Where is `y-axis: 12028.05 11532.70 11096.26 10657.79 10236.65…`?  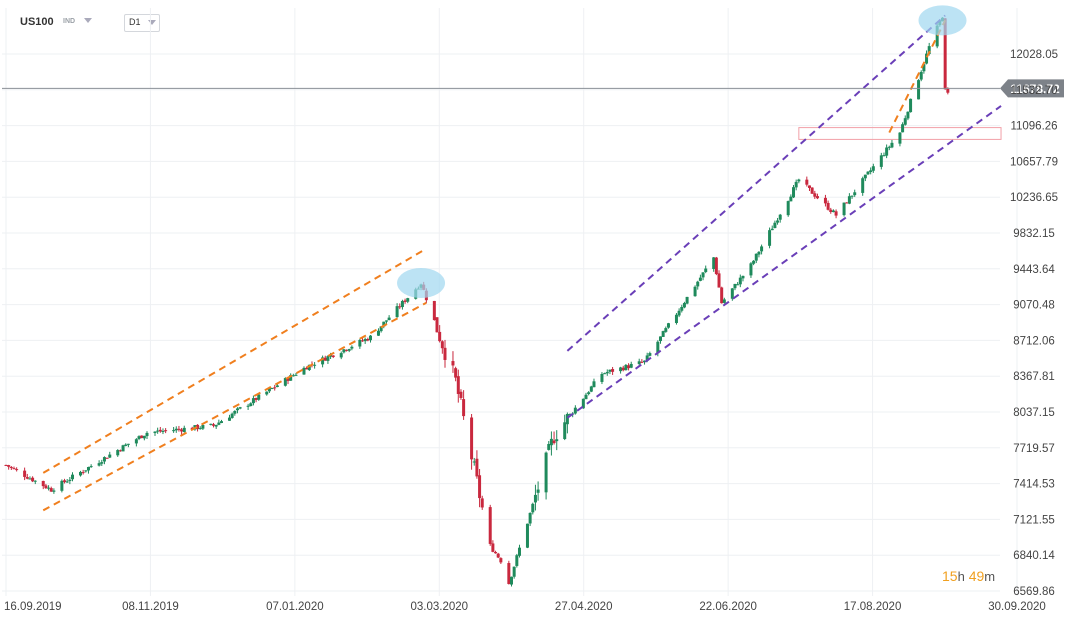
y-axis: 12028.05 11532.70 11096.26 10657.79 10236.65… is located at coordinates (1034, 323).